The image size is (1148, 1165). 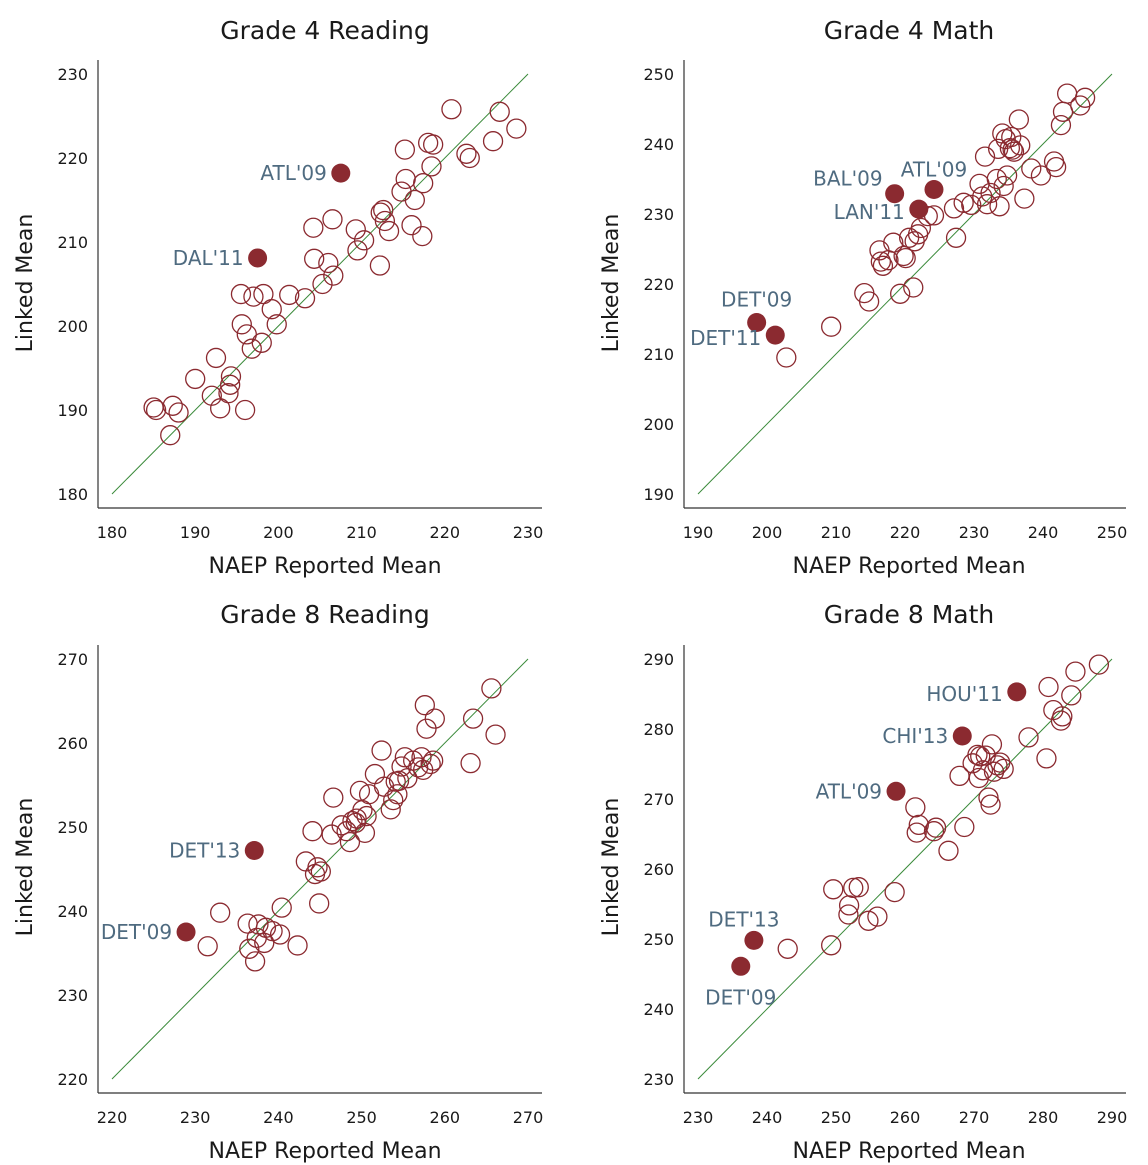 What do you see at coordinates (836, 532) in the screenshot?
I see `x-tick-label: 210` at bounding box center [836, 532].